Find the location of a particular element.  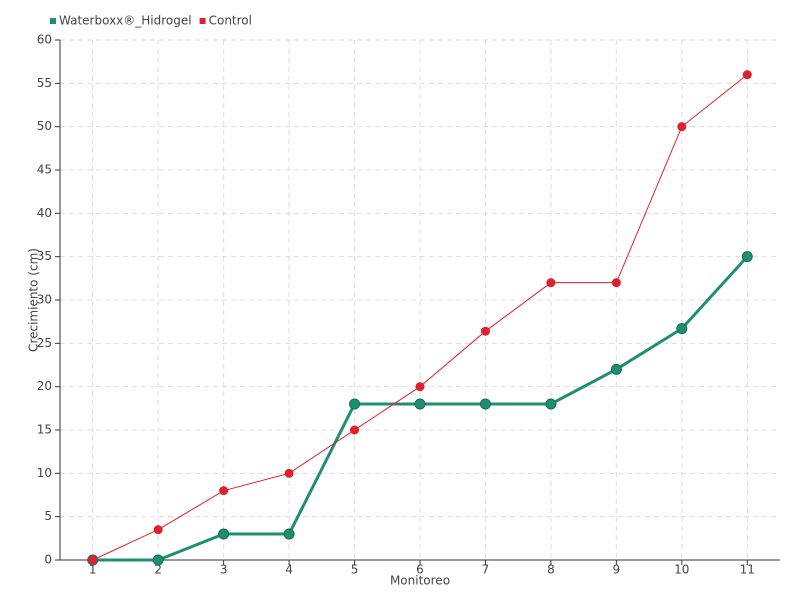

x-tick-label: 6 is located at coordinates (420, 570).